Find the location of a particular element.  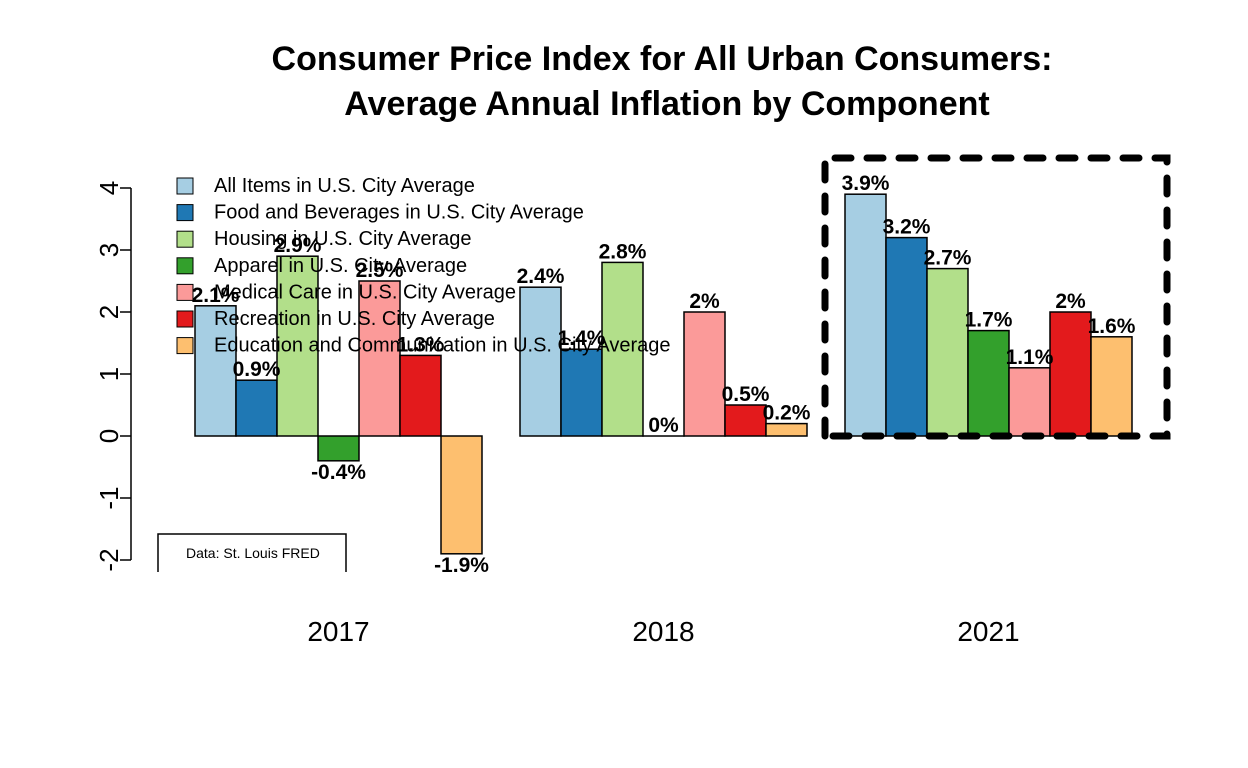

bar-value-label: 0.9% is located at coordinates (257, 369).